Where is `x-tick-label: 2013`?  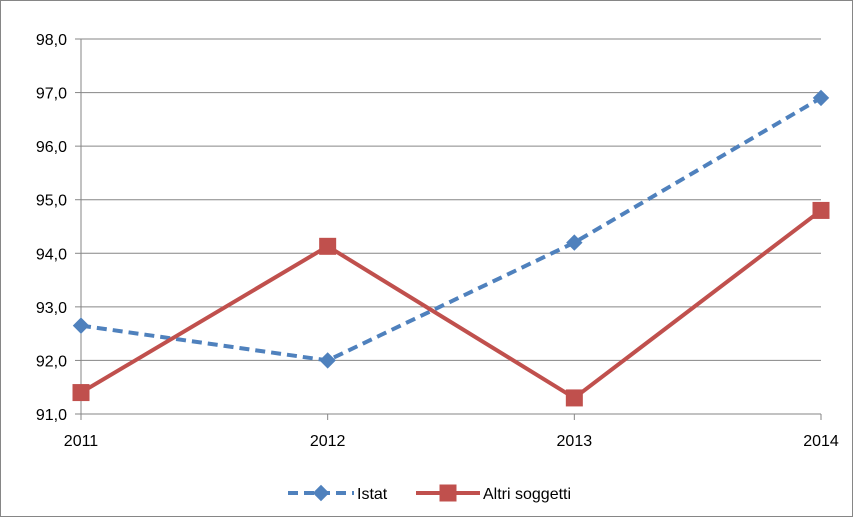 x-tick-label: 2013 is located at coordinates (575, 441).